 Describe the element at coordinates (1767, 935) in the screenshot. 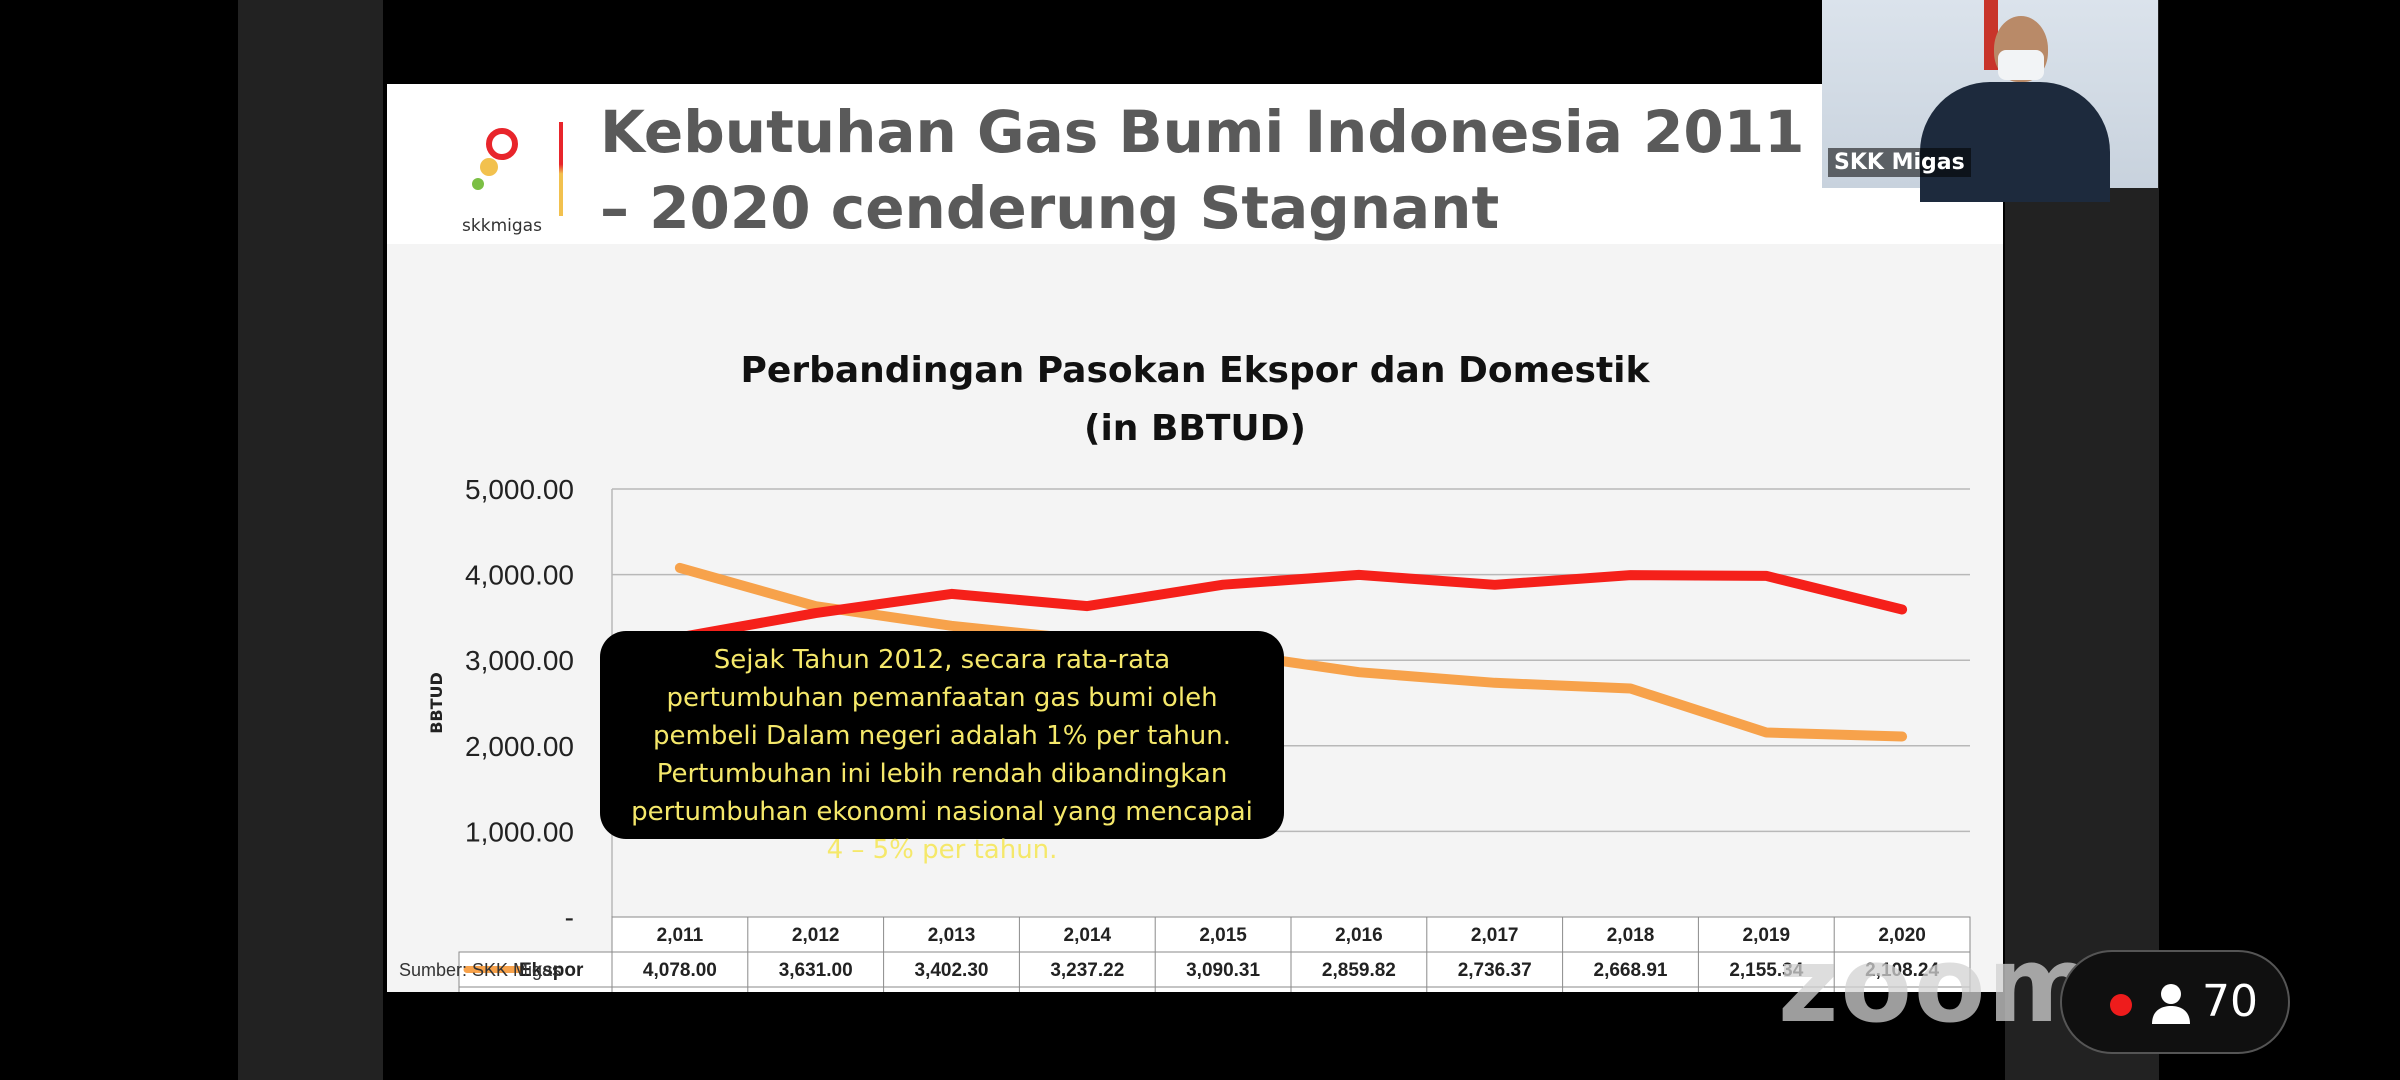

I see `x-category-label: 2,019` at that location.